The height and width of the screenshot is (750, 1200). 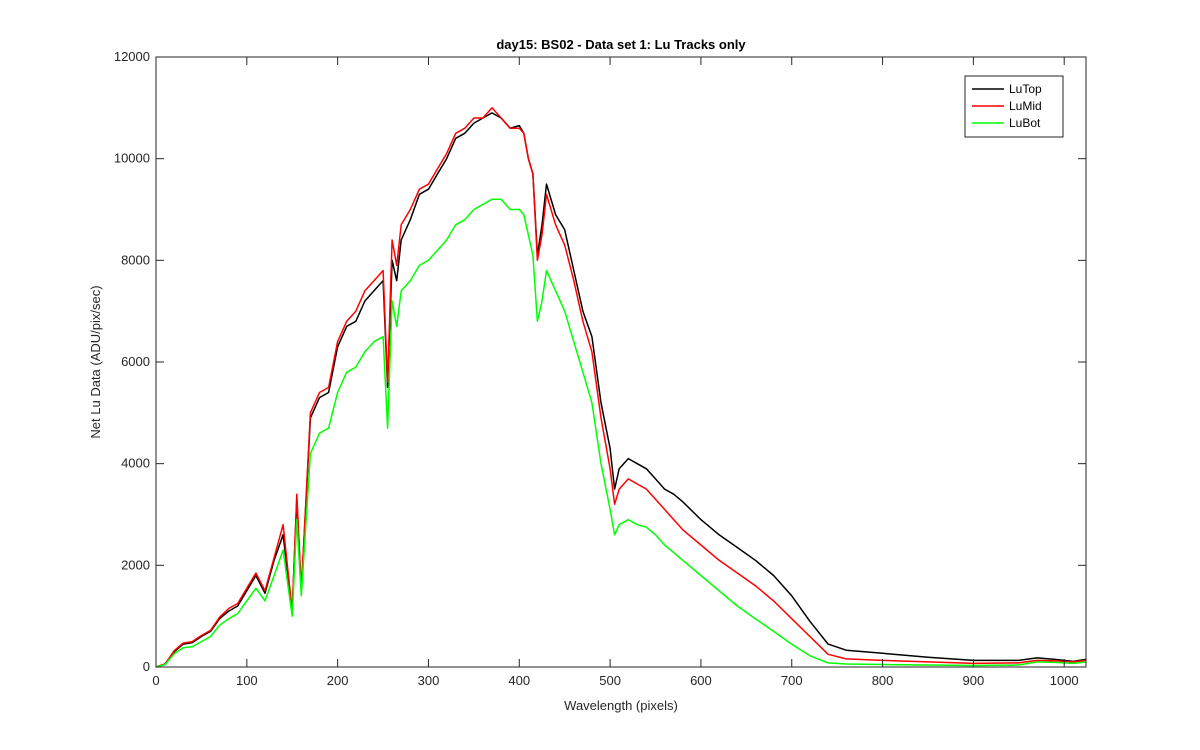 I want to click on y-tick-label: 10000, so click(x=132, y=158).